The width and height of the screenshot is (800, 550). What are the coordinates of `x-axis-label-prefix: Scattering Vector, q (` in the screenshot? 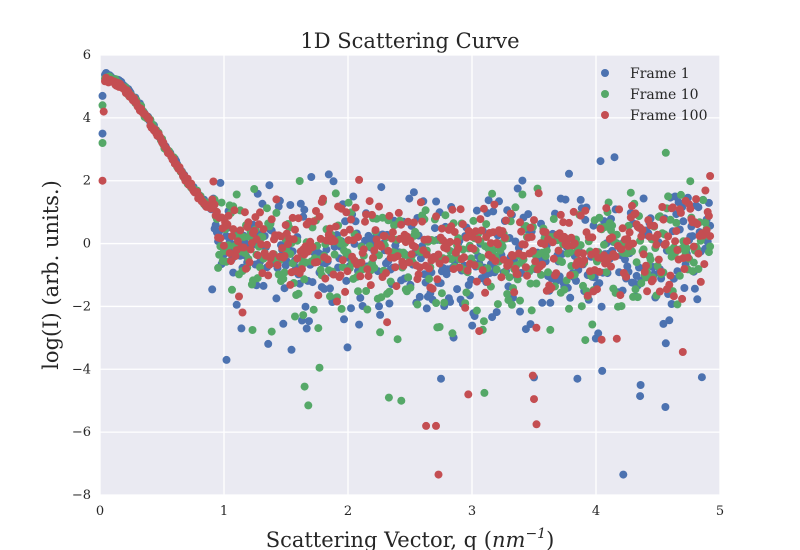 It's located at (379, 539).